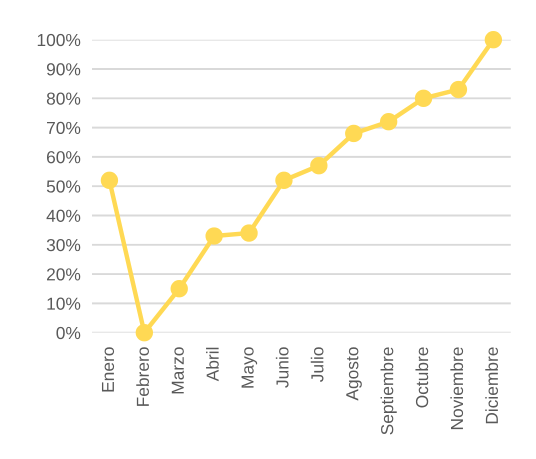 The width and height of the screenshot is (536, 459). I want to click on y-tick-label: 60%, so click(63, 157).